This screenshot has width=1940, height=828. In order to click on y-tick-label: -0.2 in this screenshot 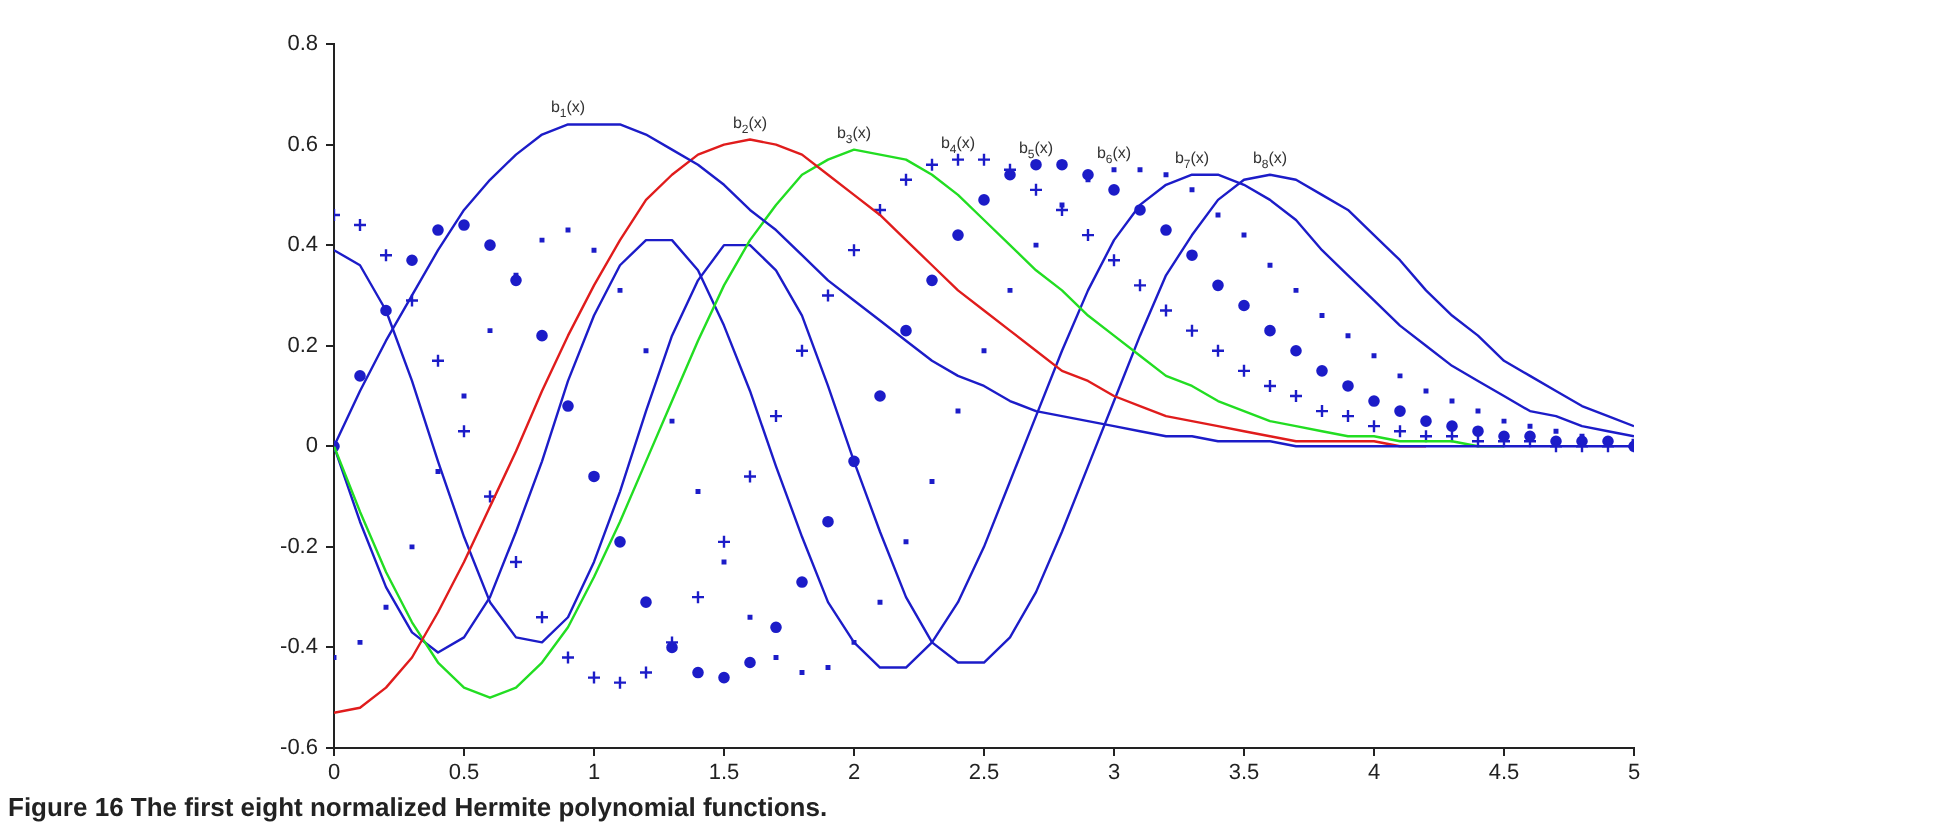, I will do `click(299, 546)`.